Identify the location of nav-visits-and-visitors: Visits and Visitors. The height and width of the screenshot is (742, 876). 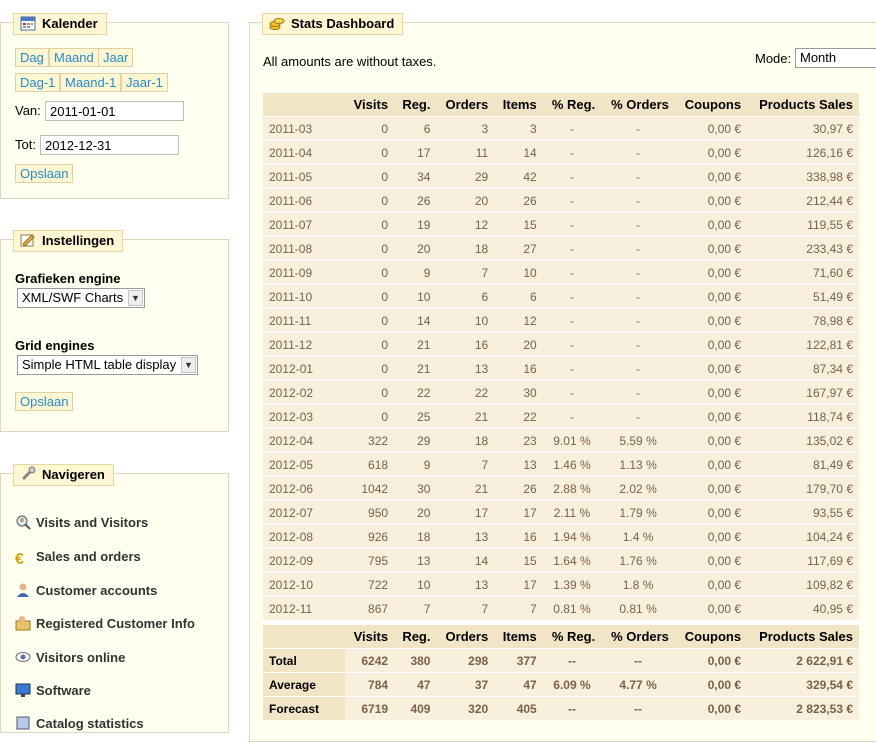
(81, 523).